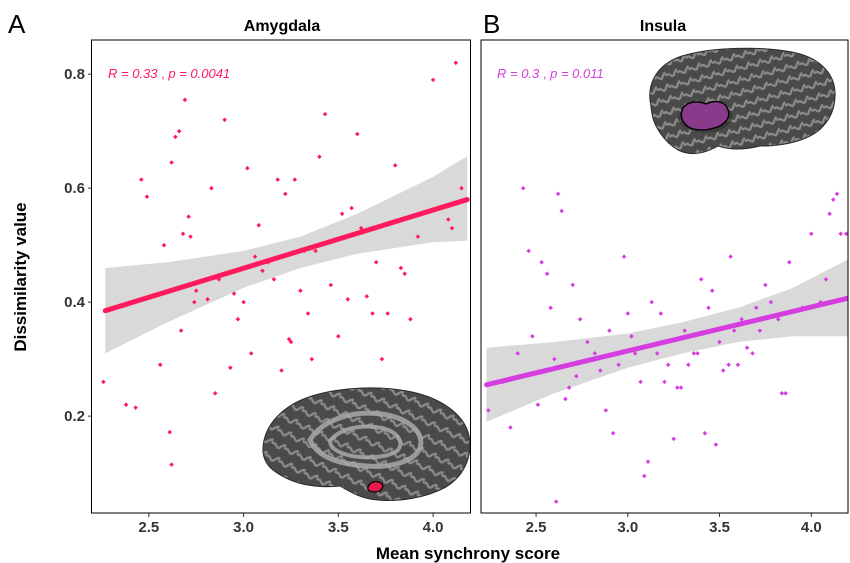  Describe the element at coordinates (78, 245) in the screenshot. I see `y-axis-ticks: 0.2 0.4 0.6 0.8` at that location.